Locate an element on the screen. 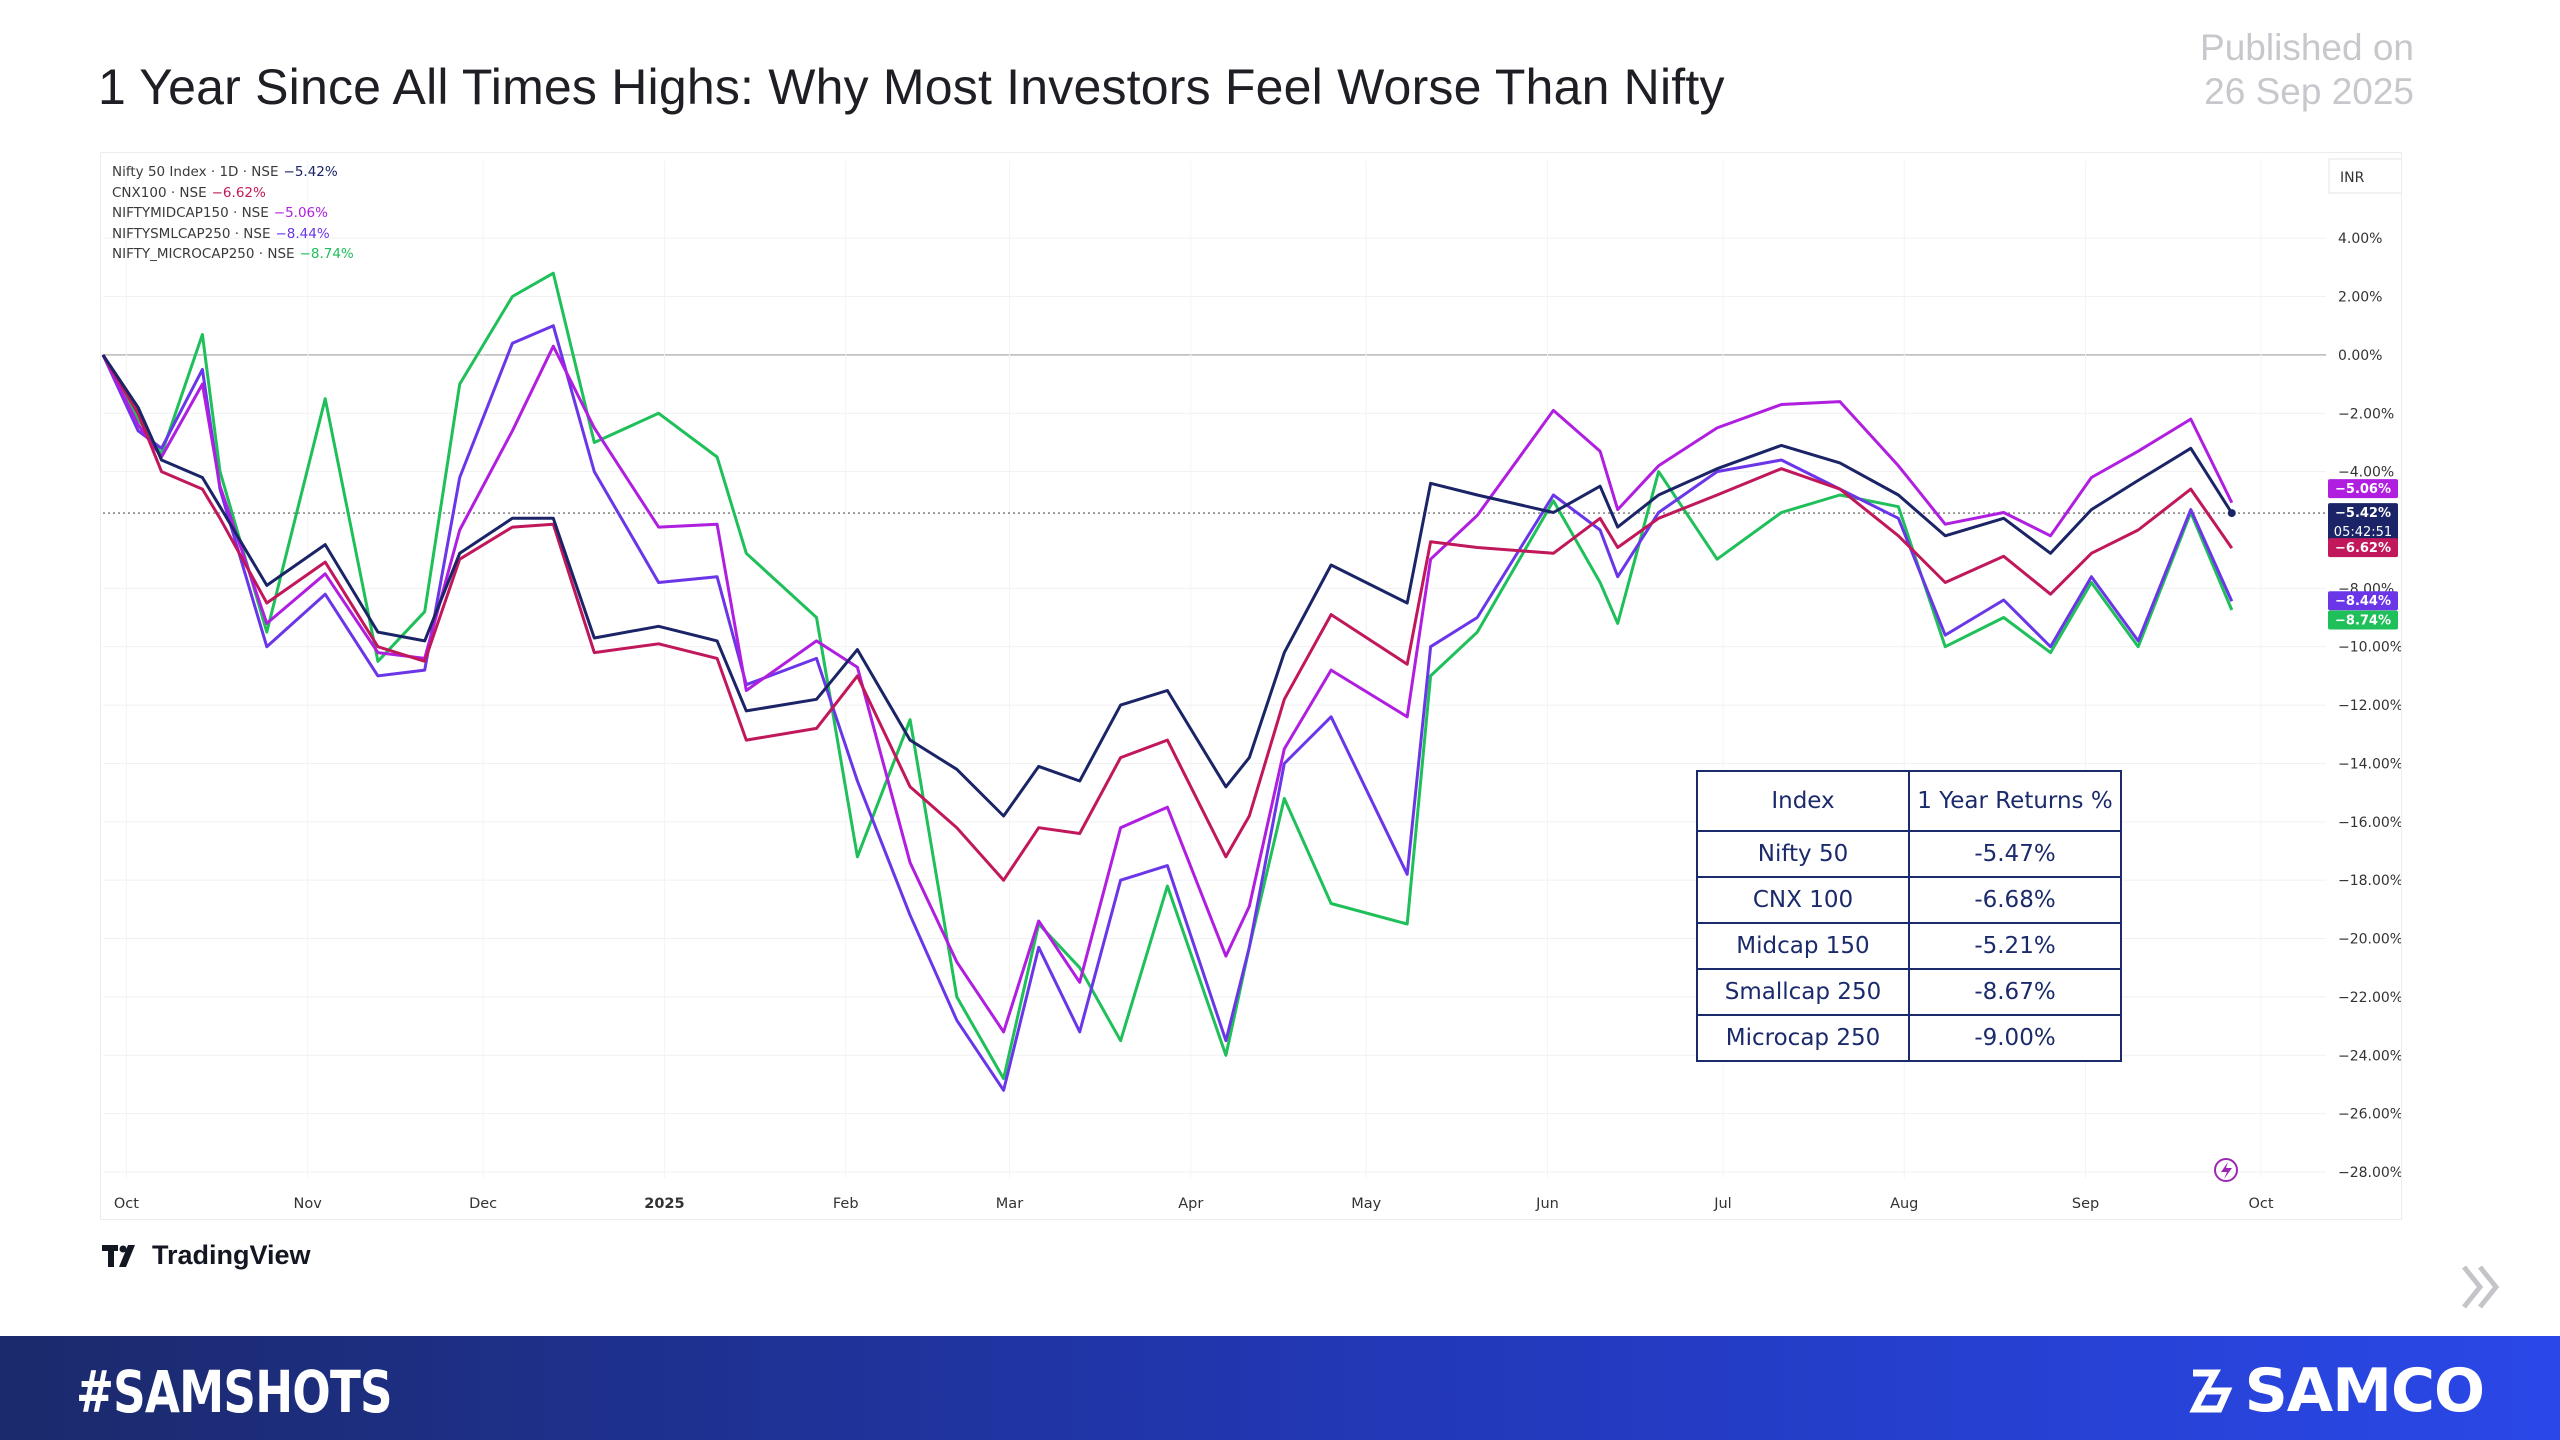  legend-label: NIFTY_MICROCAP250 · NSE is located at coordinates (203, 254).